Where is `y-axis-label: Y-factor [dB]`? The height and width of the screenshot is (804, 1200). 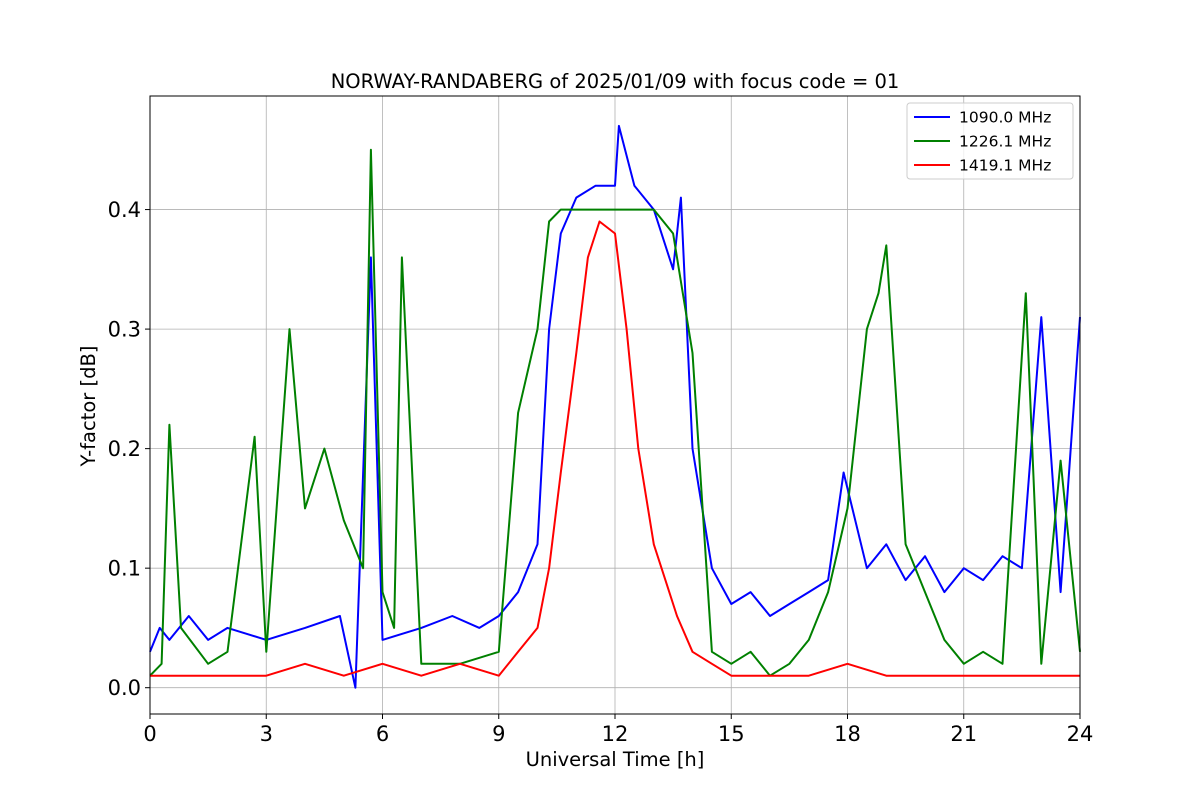 y-axis-label: Y-factor [dB] is located at coordinates (88, 407).